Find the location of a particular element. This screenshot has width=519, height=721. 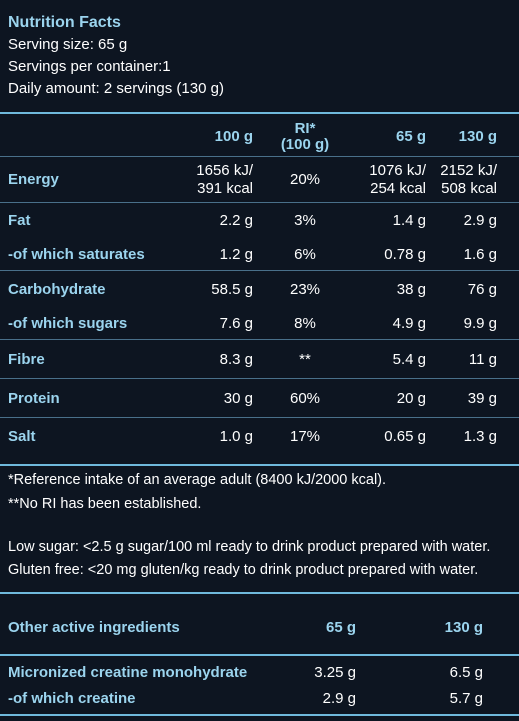

value-100g: 1656 kJ/ 391 kcal is located at coordinates (222, 179).